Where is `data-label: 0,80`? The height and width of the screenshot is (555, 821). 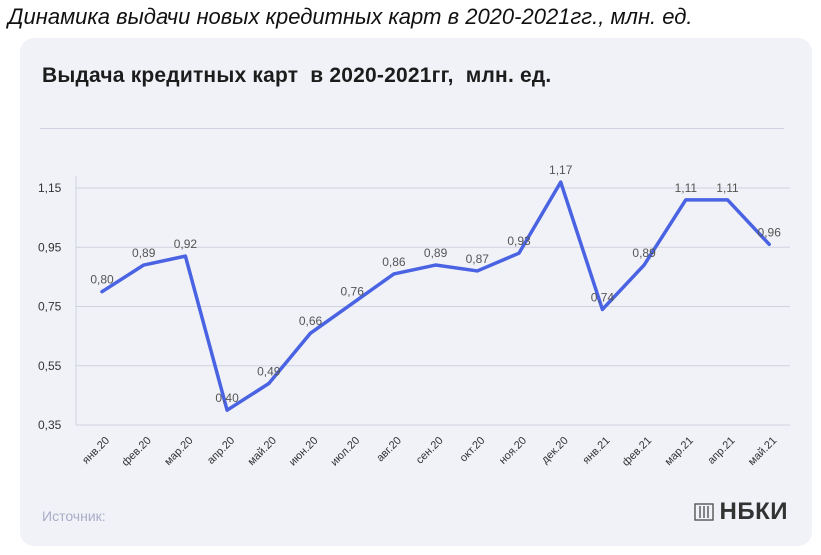
data-label: 0,80 is located at coordinates (102, 280).